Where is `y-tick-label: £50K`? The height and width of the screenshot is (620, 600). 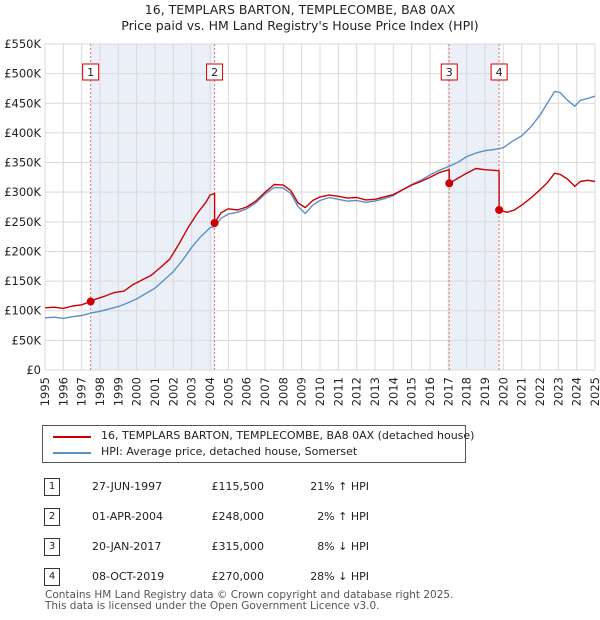 y-tick-label: £50K is located at coordinates (27, 340).